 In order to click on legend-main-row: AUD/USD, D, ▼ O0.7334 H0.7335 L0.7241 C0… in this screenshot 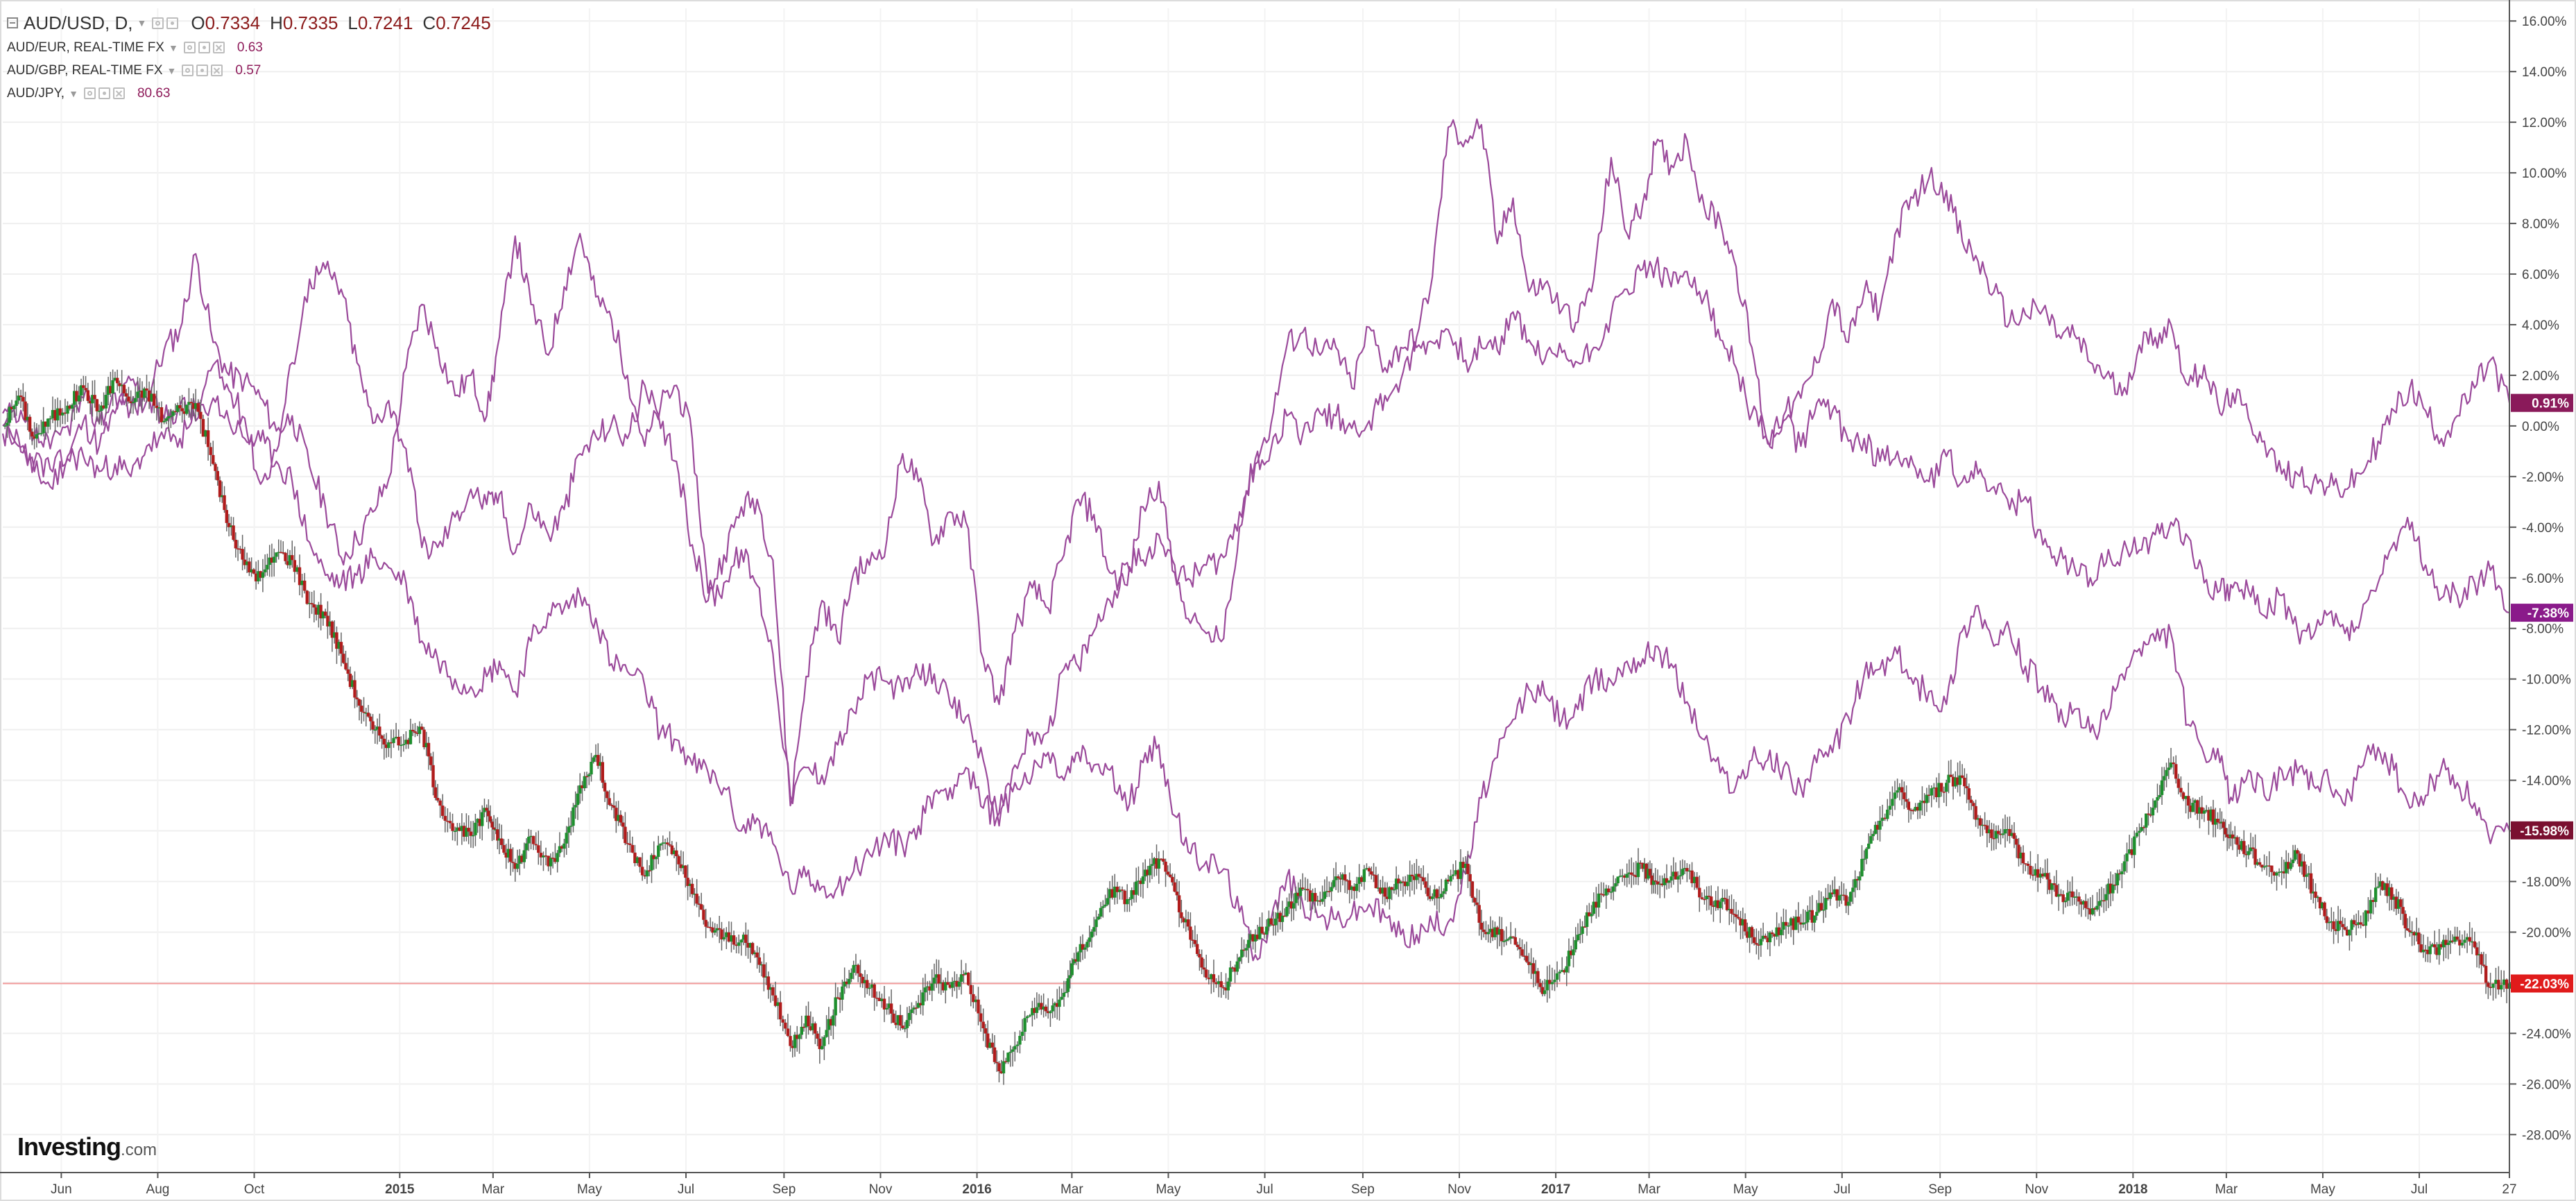, I will do `click(249, 23)`.